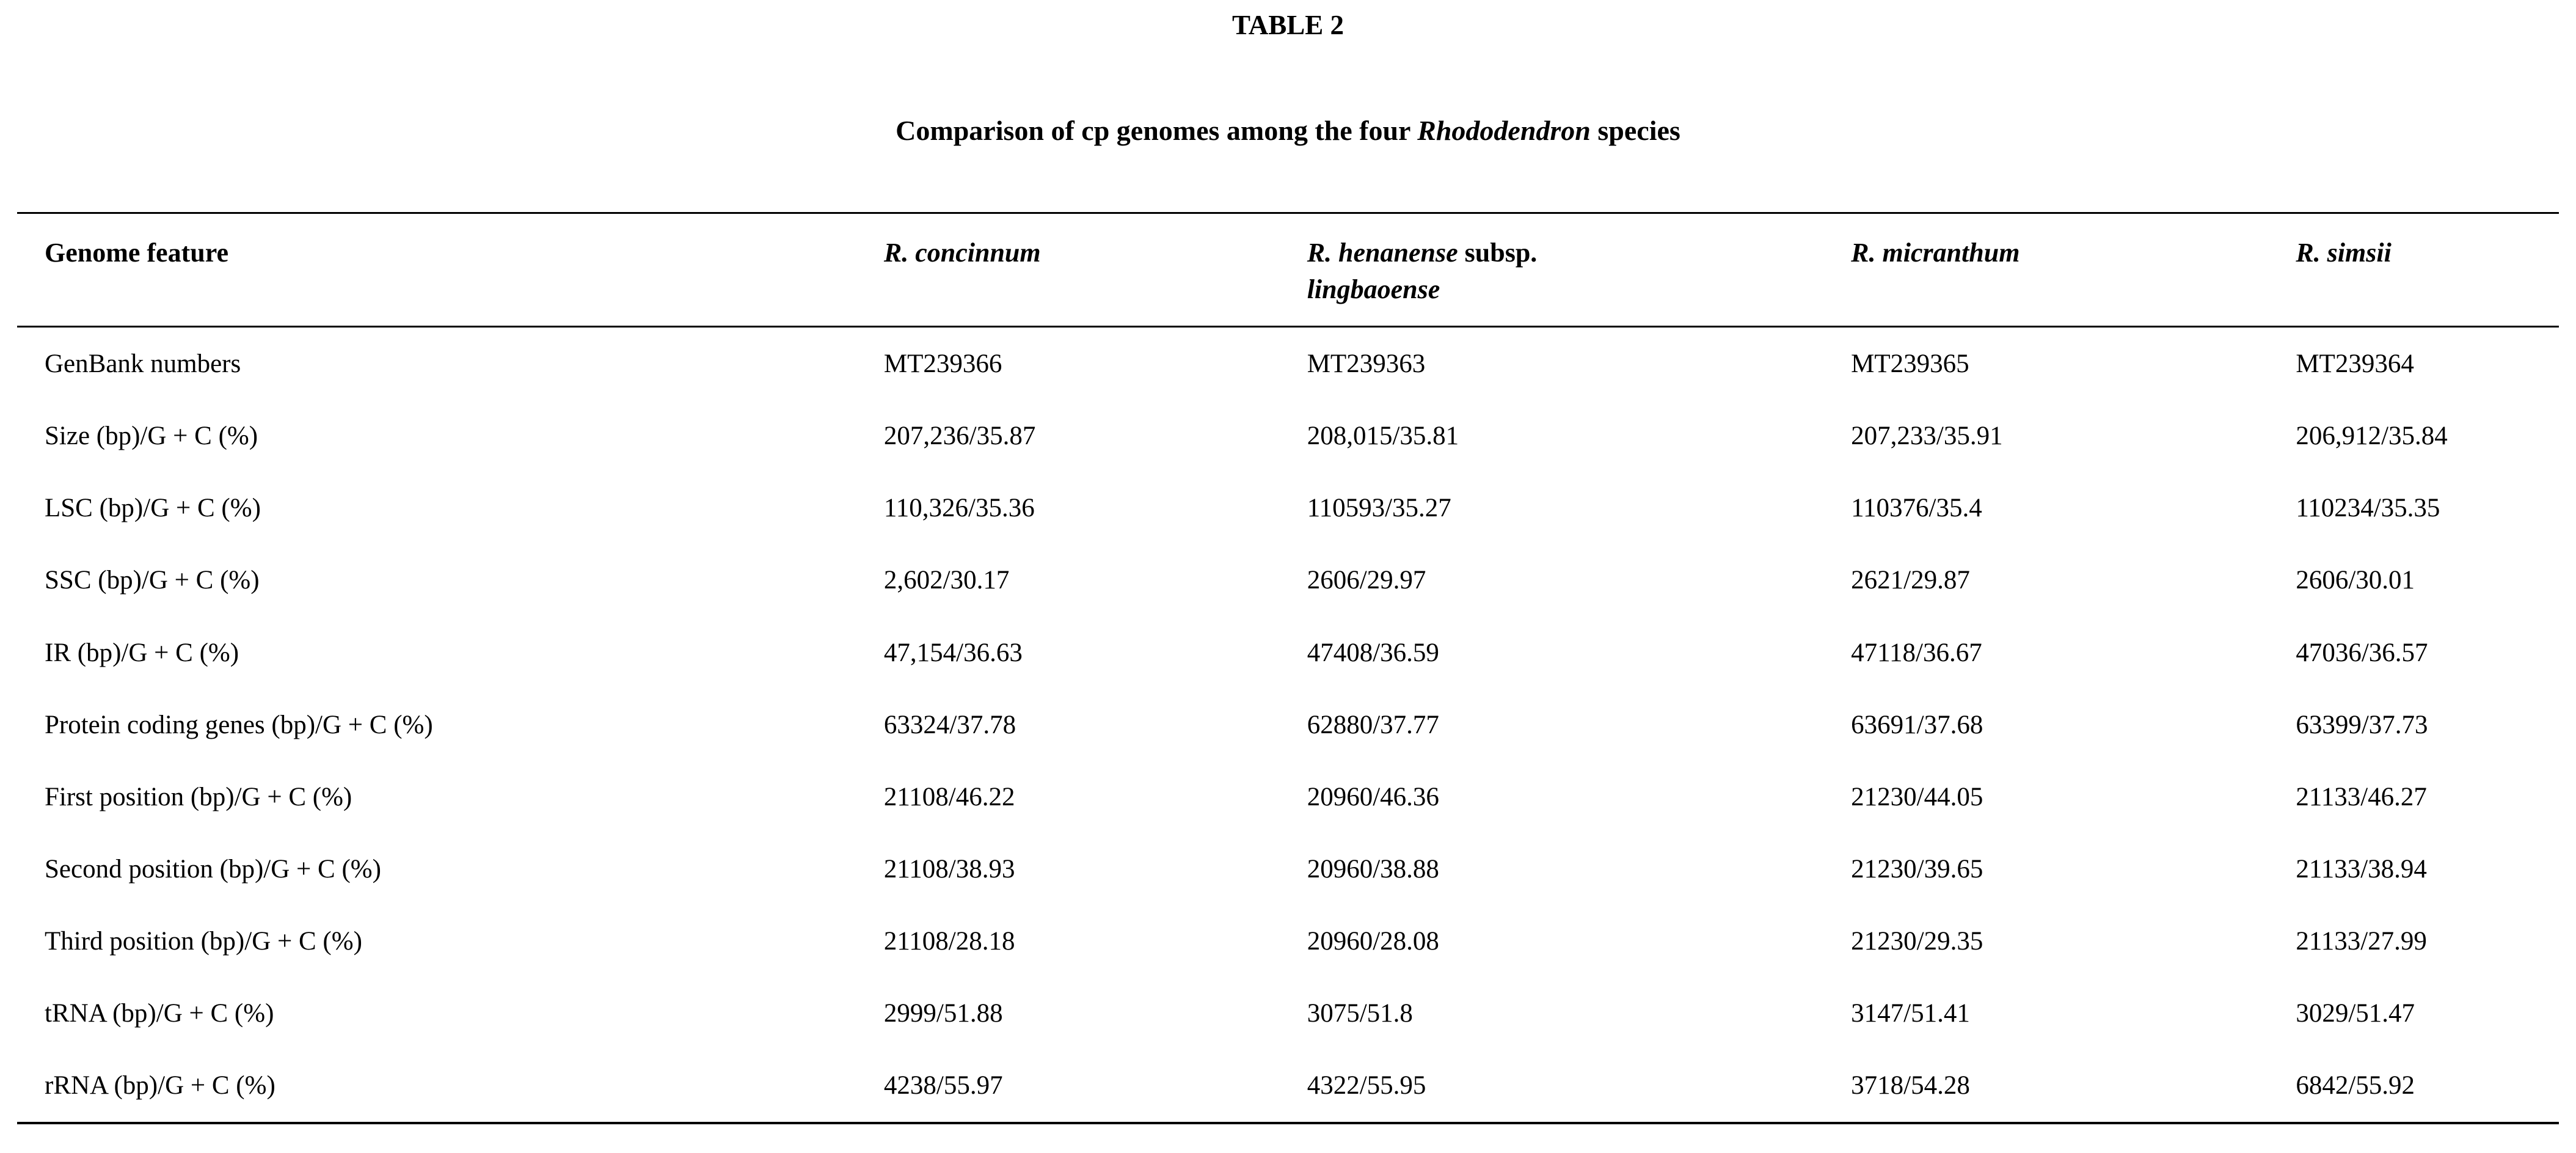  I want to click on column-header-henanense-rank: subsp., so click(1498, 253).